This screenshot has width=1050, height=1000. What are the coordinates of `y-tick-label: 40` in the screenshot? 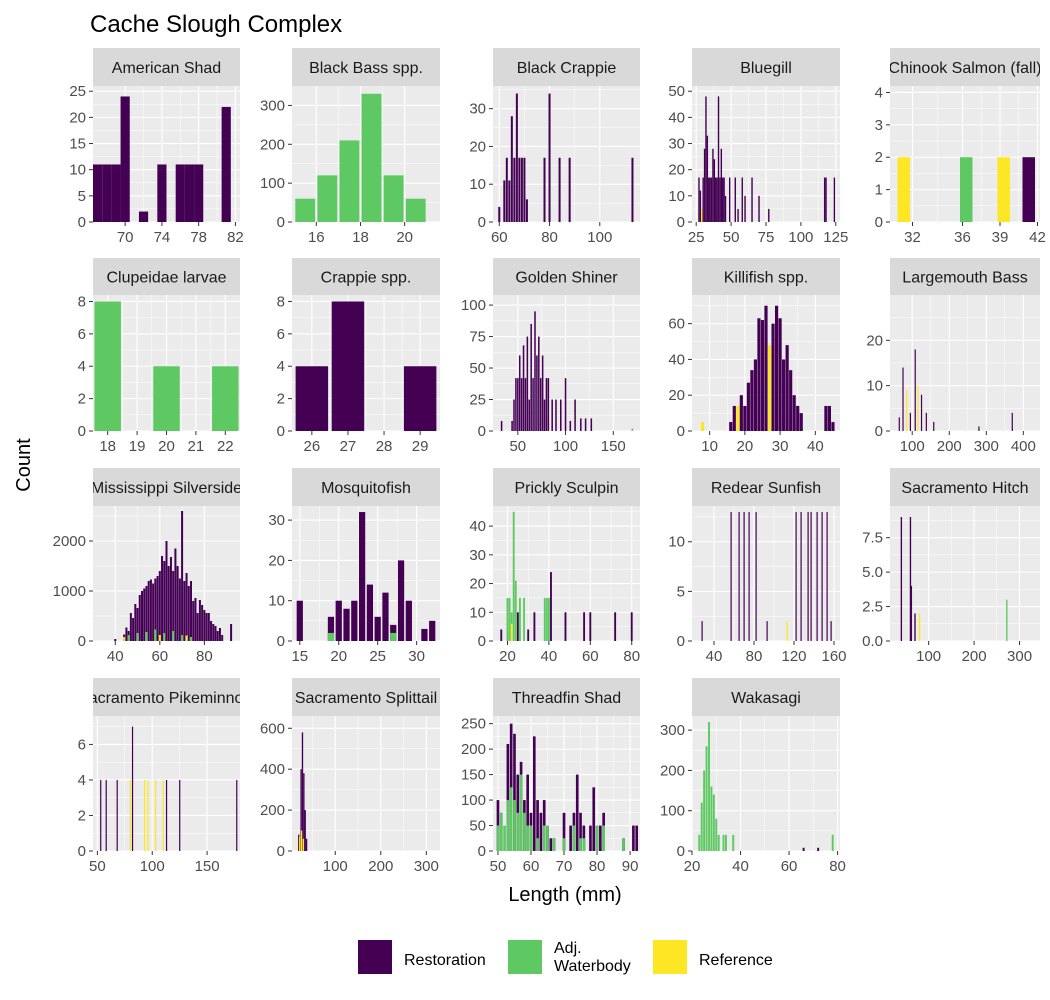 It's located at (477, 526).